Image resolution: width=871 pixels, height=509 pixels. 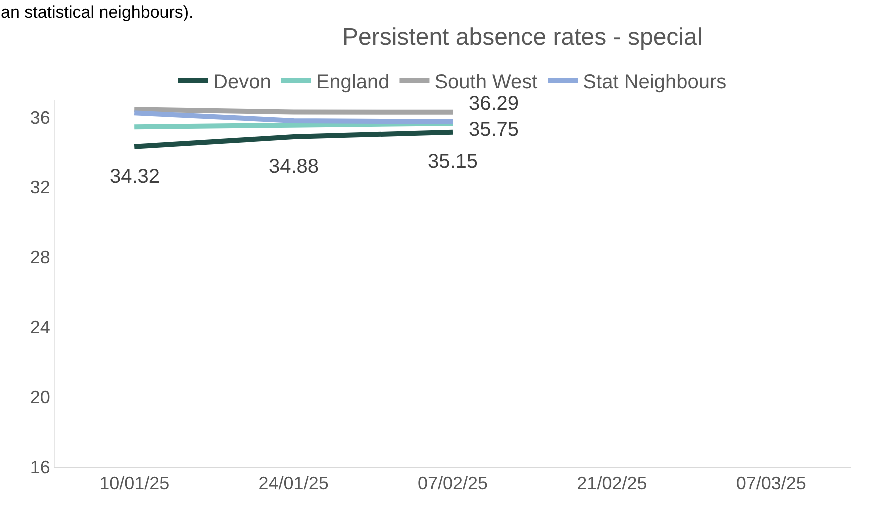 I want to click on x-tick-label: 21/02/25, so click(x=612, y=484).